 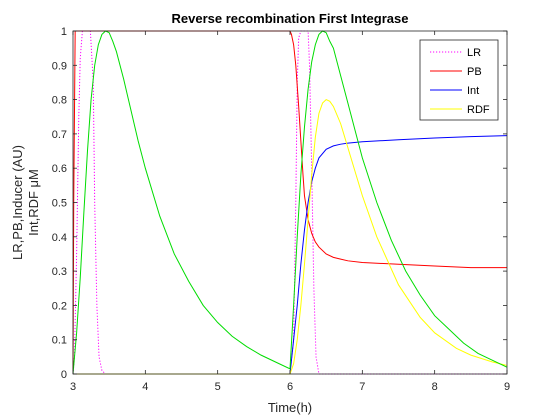 What do you see at coordinates (33, 202) in the screenshot?
I see `y-axis-label-line-2: Int,RDF μM` at bounding box center [33, 202].